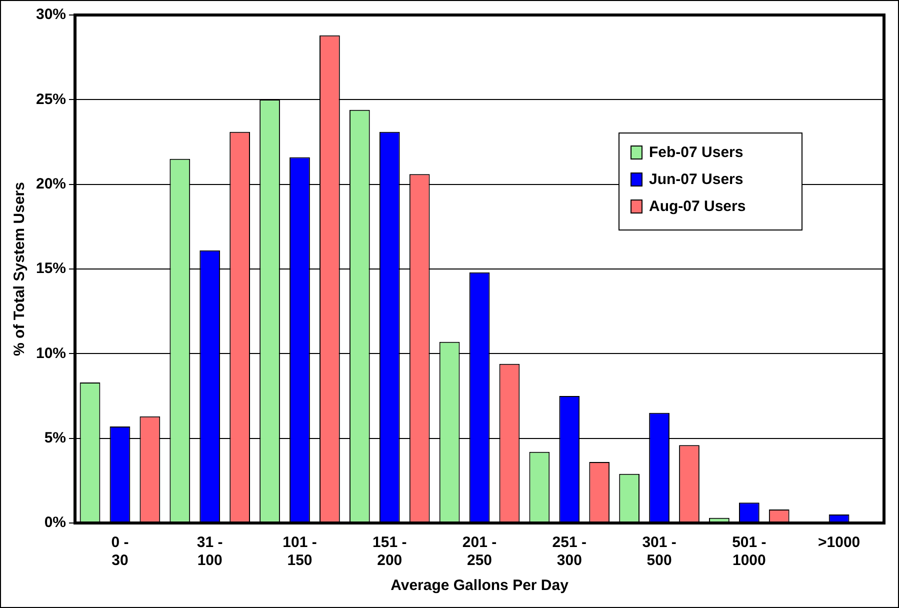 This screenshot has width=899, height=608. Describe the element at coordinates (51, 99) in the screenshot. I see `y-tick-label: 25%` at that location.